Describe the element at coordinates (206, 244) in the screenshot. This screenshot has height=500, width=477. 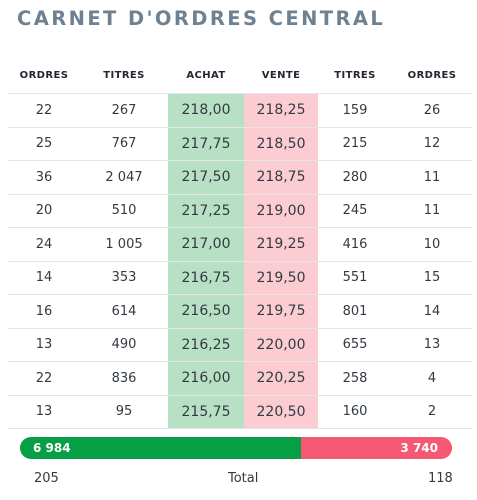
I see `bid-price-cell: 217,00` at that location.